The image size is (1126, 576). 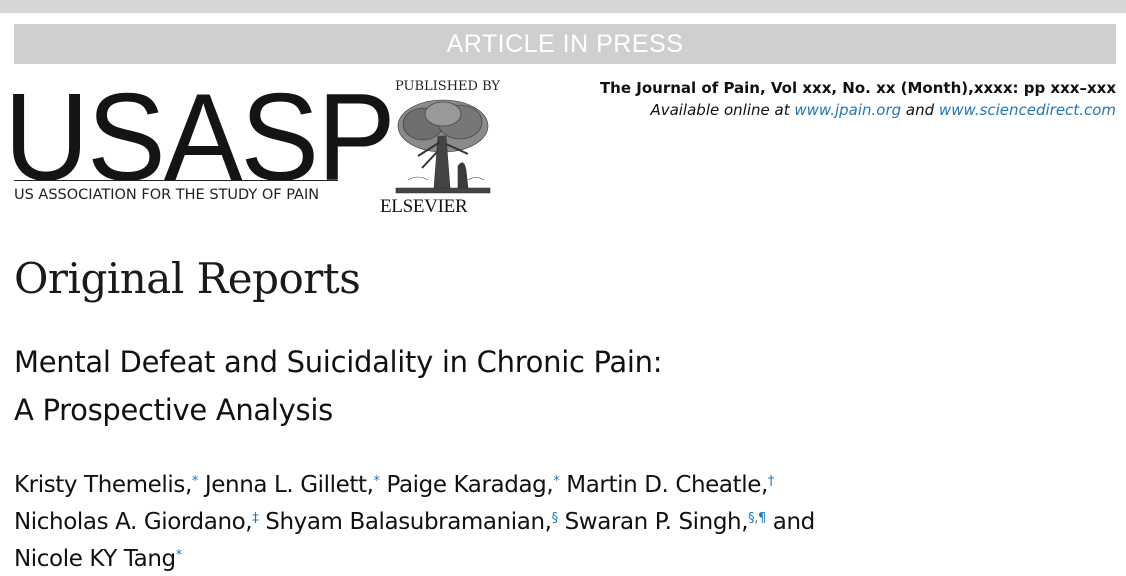 What do you see at coordinates (255, 518) in the screenshot?
I see `affiliation-marker: ‡` at bounding box center [255, 518].